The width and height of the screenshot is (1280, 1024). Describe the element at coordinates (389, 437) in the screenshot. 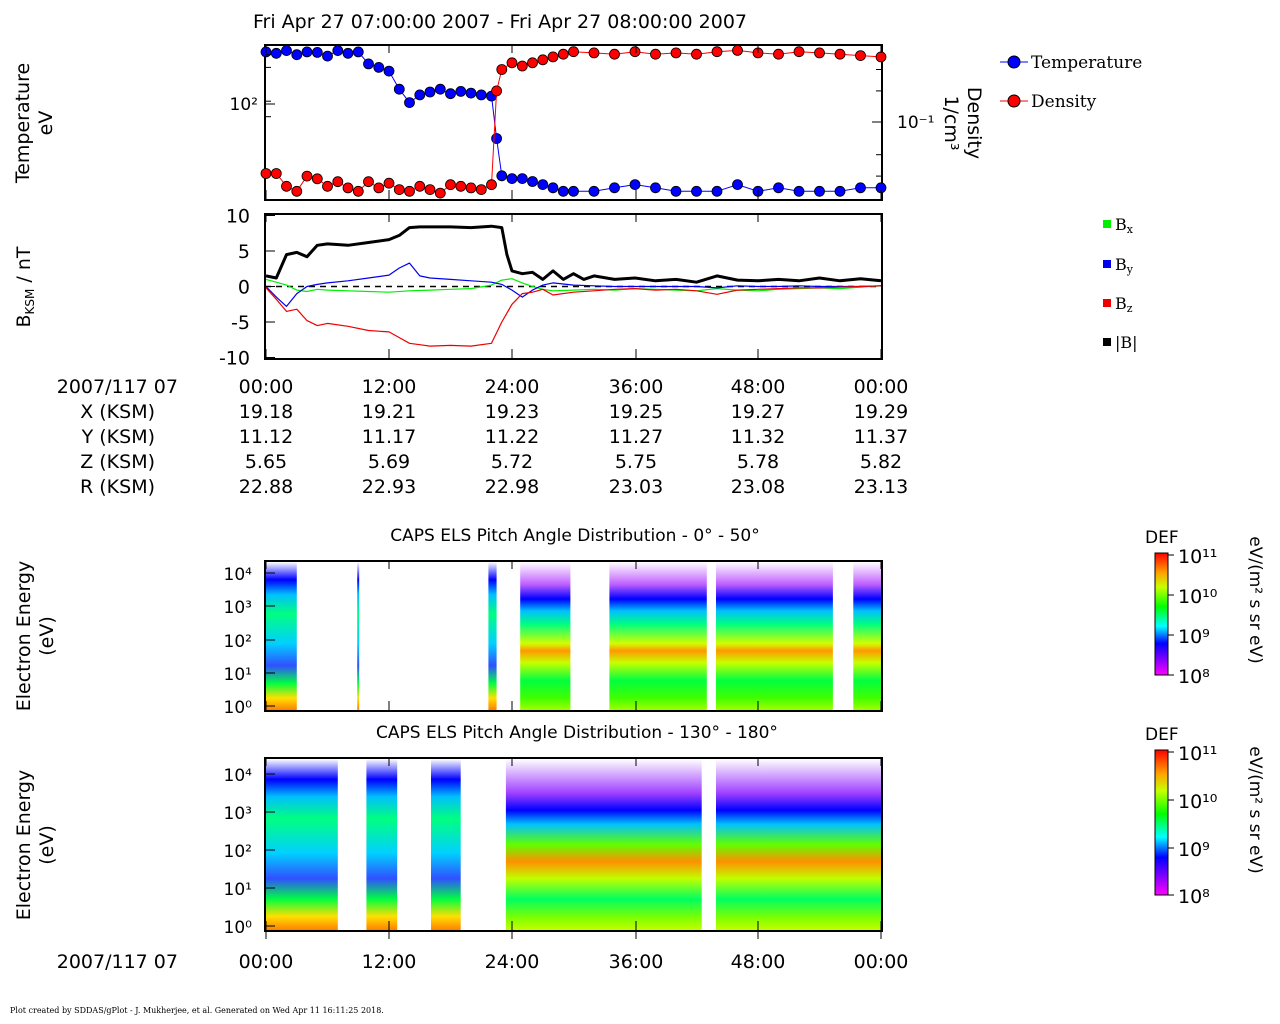

I see `ephemeris-cell: 11.17` at that location.